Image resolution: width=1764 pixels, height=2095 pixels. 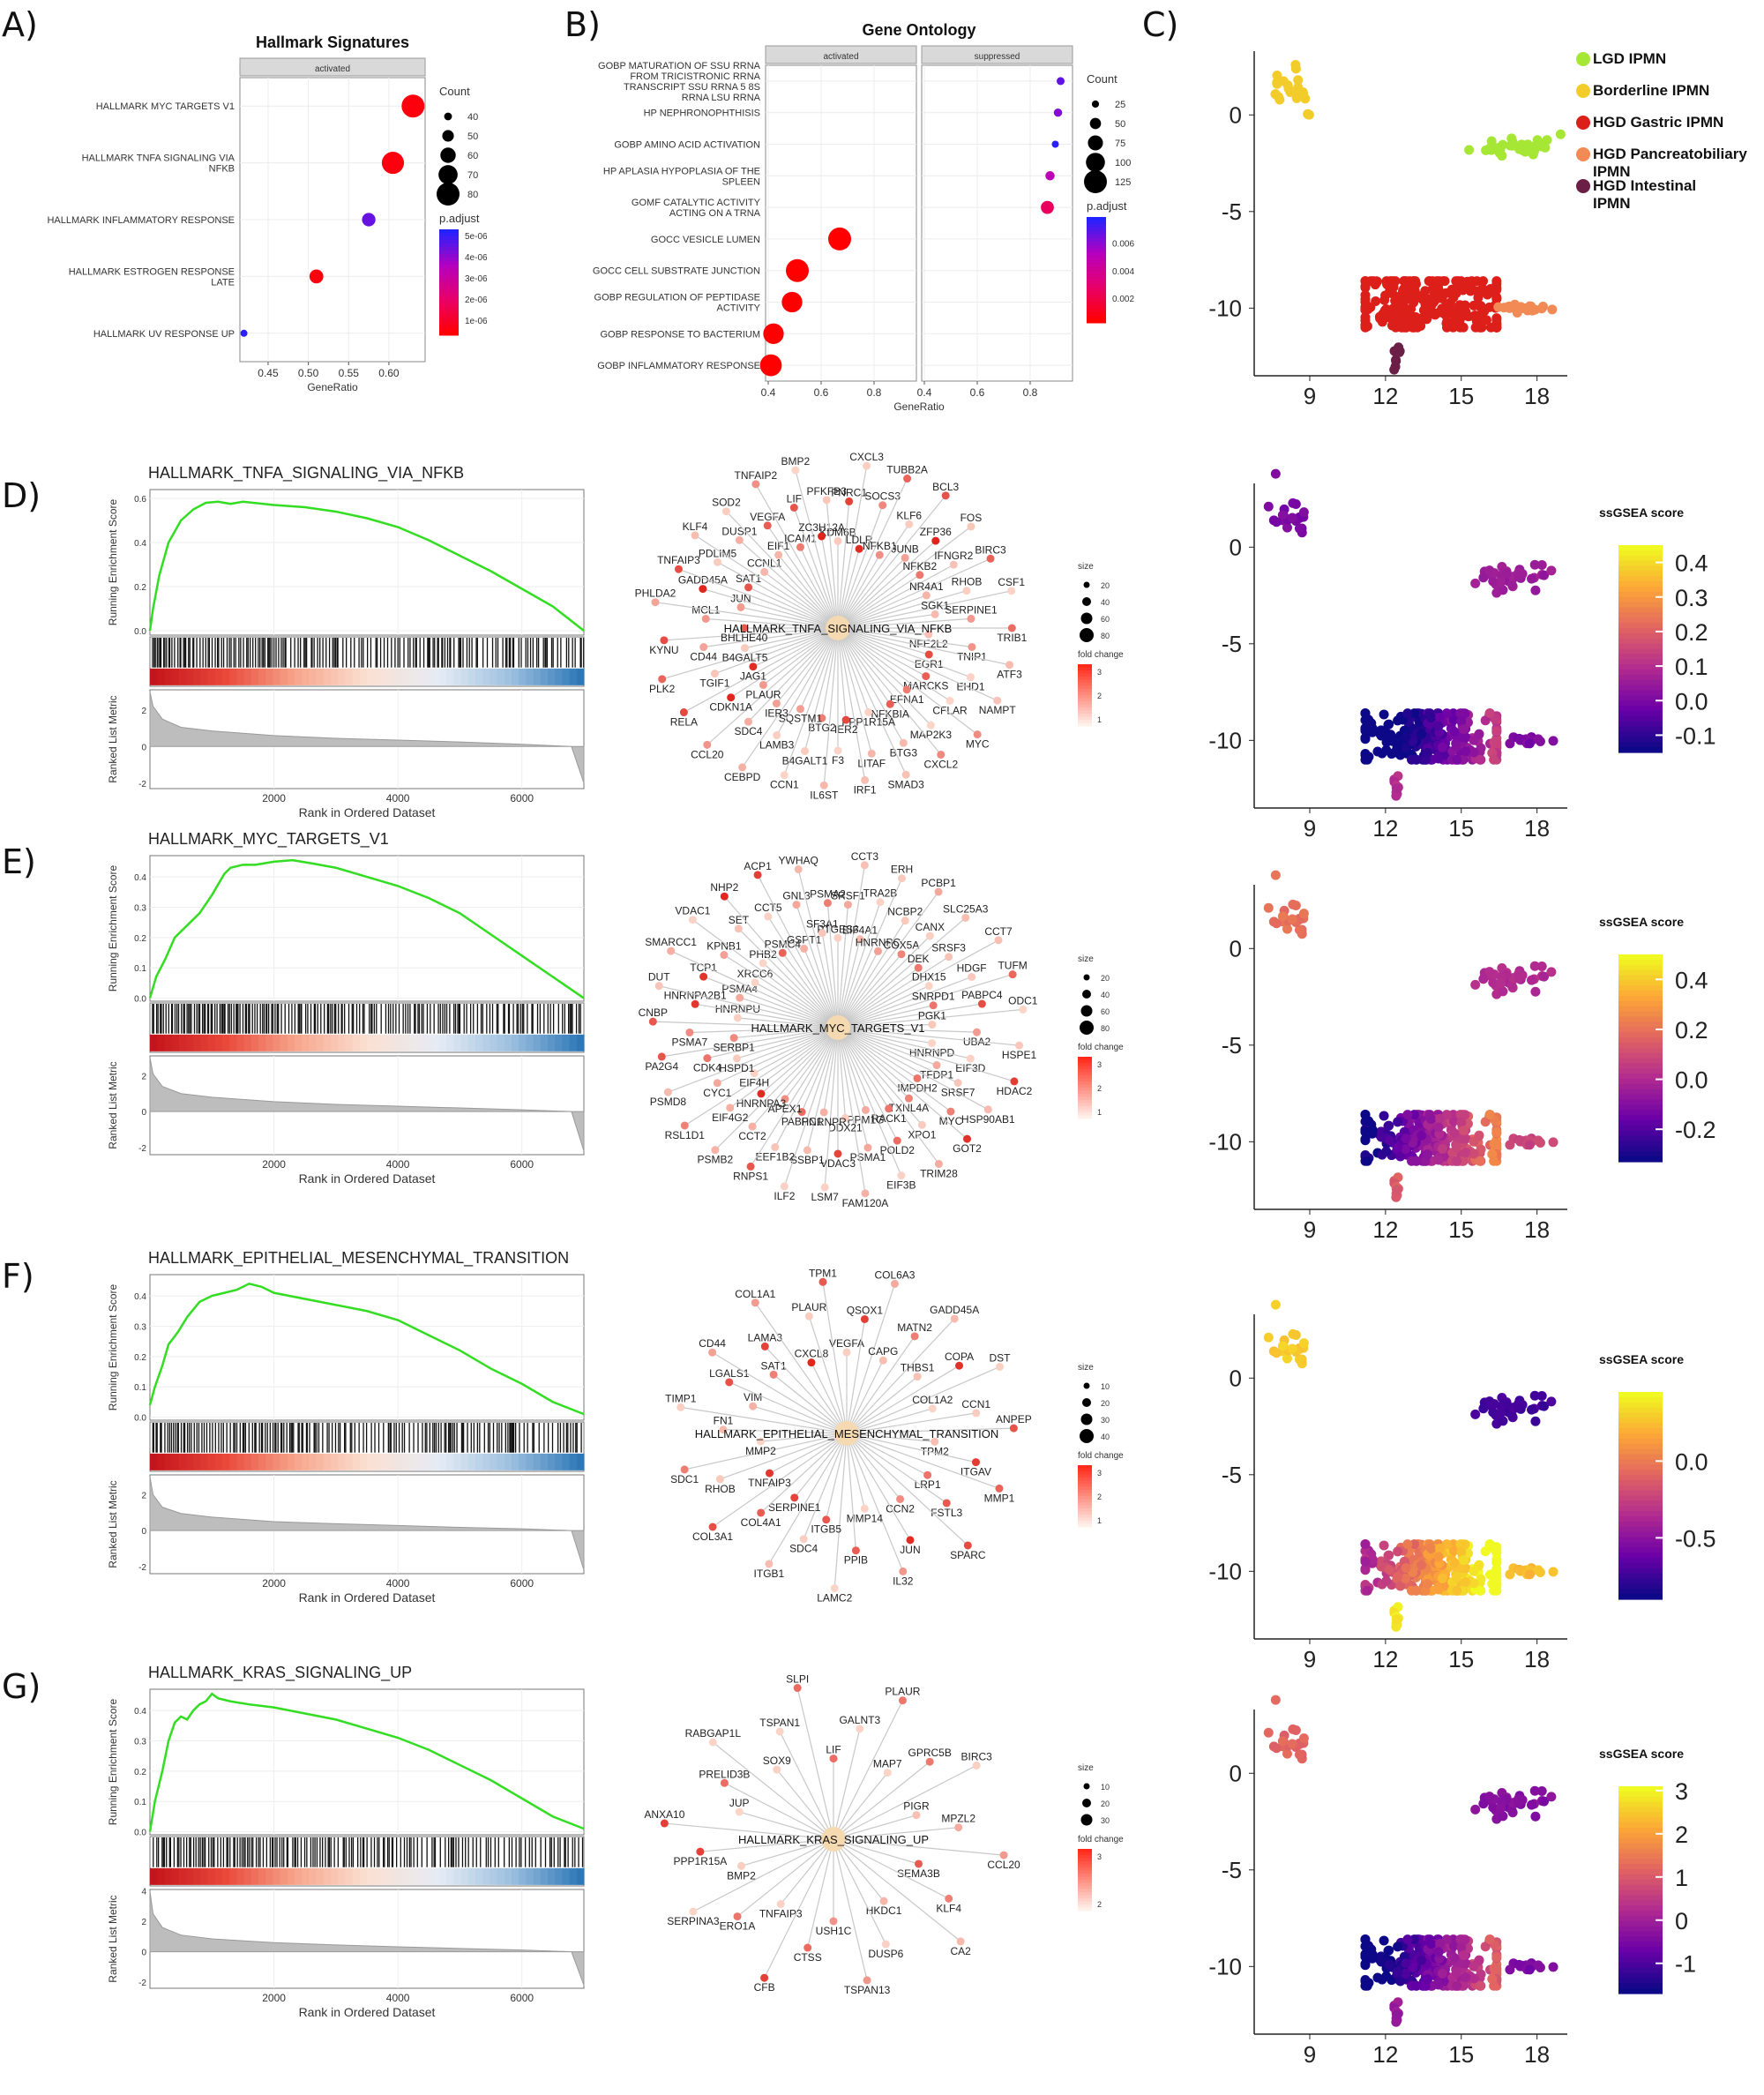 I want to click on gene-label: MYC, so click(x=951, y=1121).